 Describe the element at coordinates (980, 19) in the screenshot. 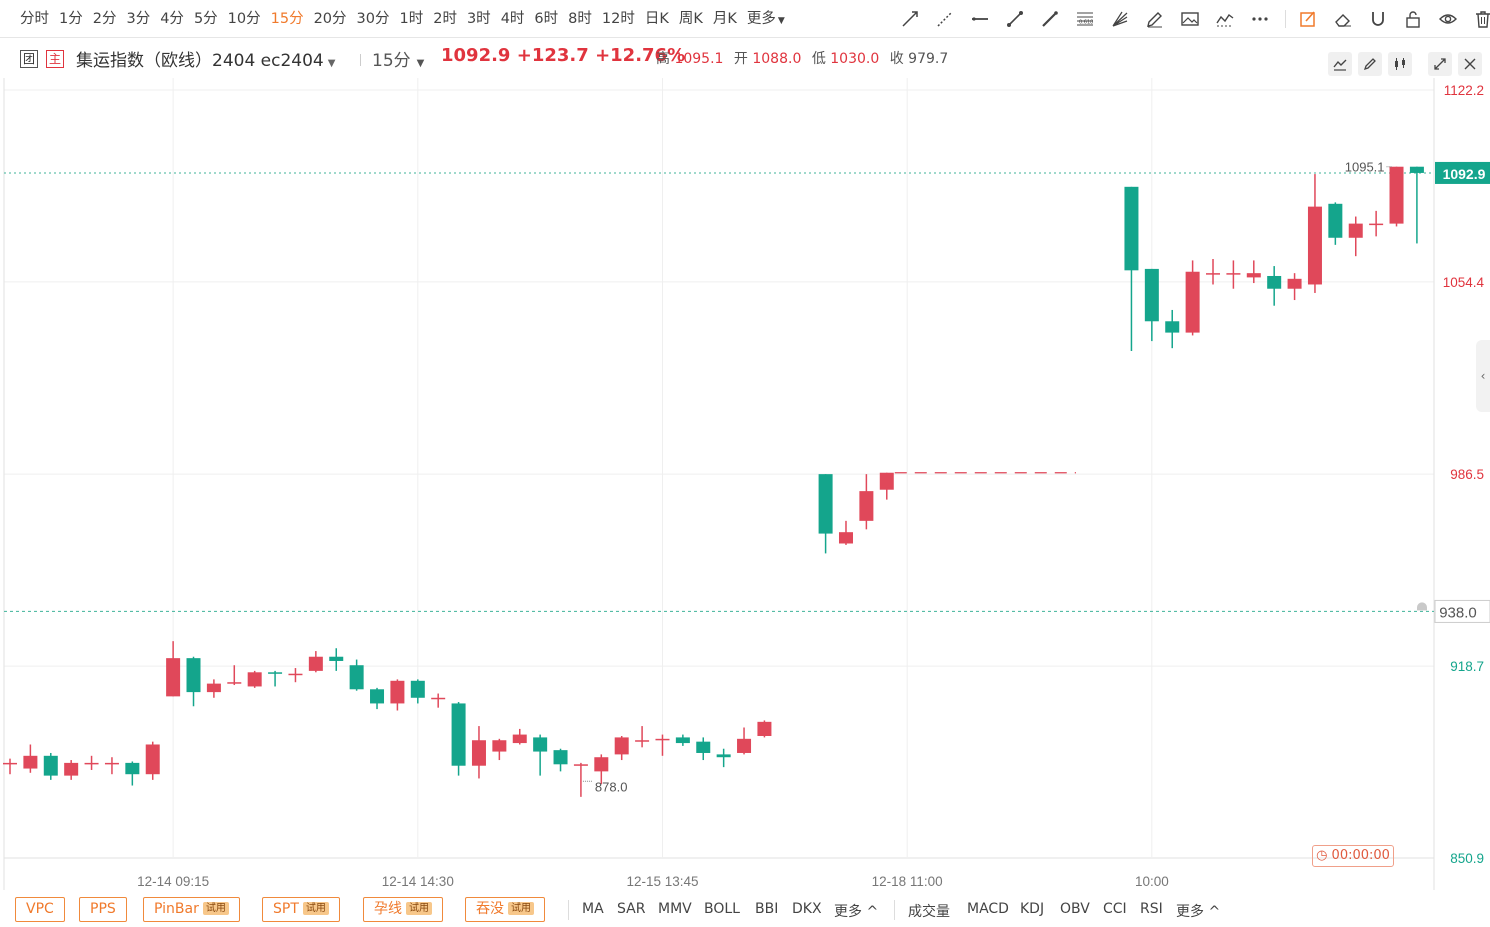

I see `horizontal-line-tool` at that location.